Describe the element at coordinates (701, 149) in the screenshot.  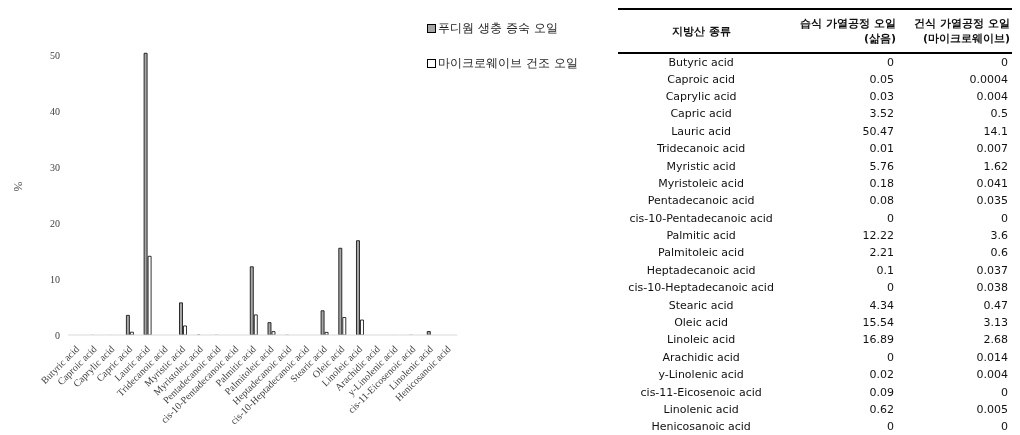
I see `category-label: Tridecanoic acid` at that location.